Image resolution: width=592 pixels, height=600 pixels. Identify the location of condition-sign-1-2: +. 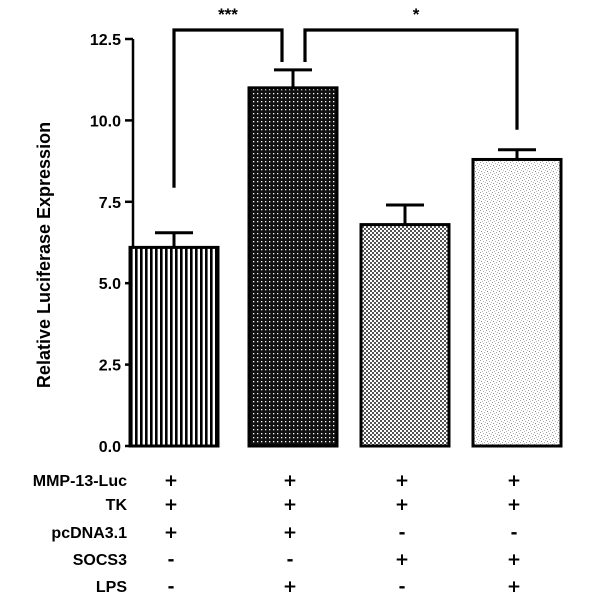
(290, 481).